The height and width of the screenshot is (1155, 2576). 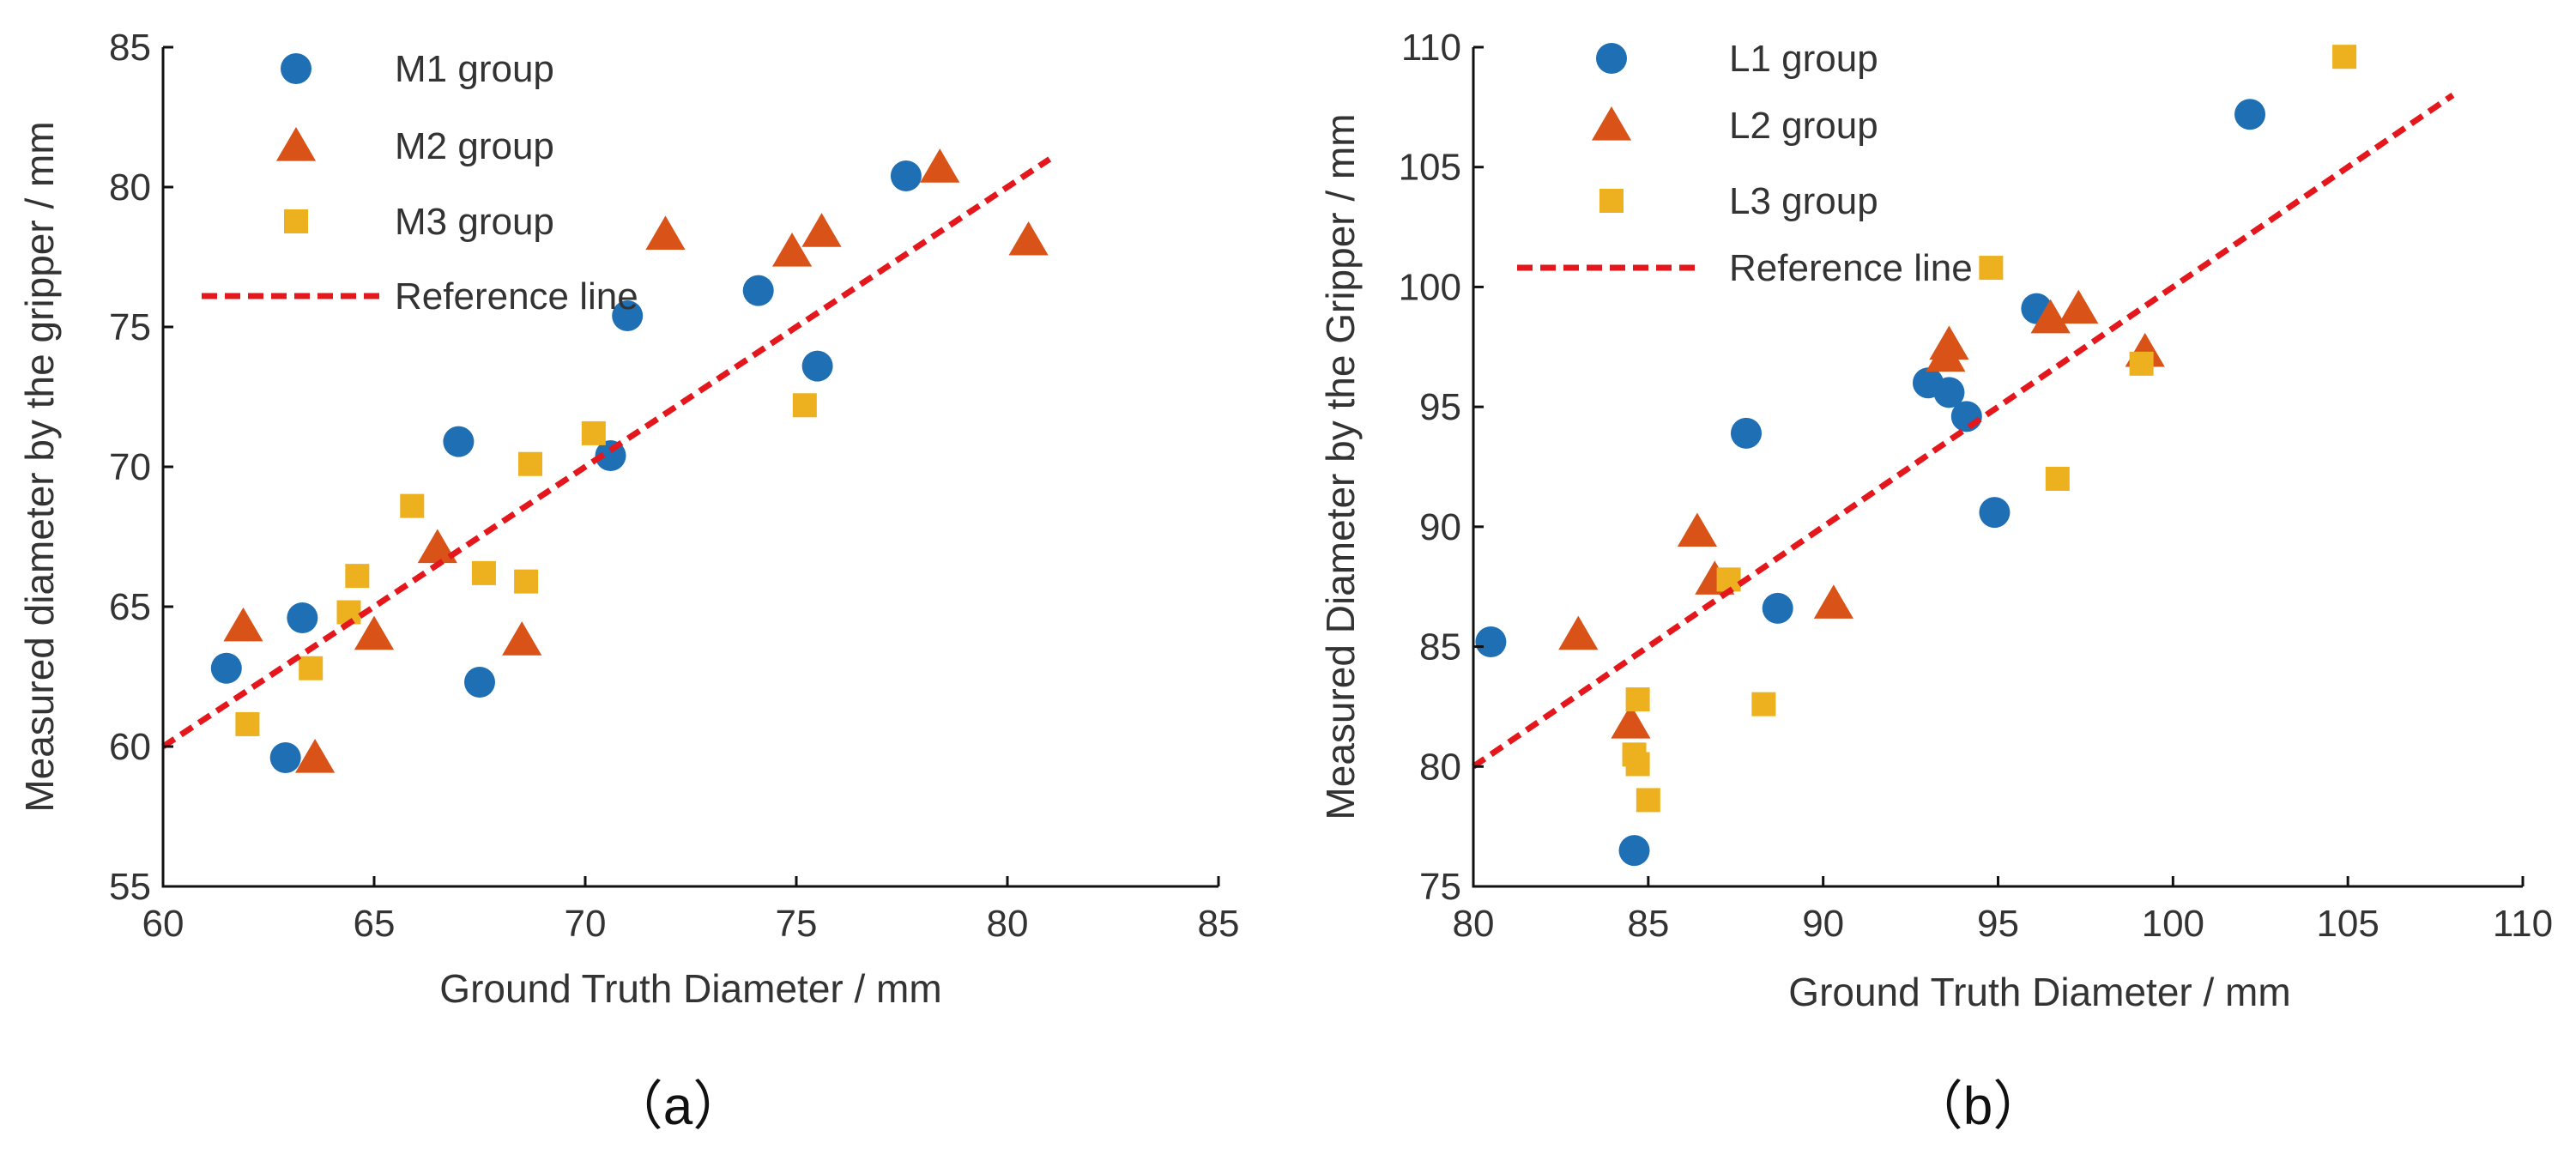 I want to click on panel-label-b: （b）, so click(x=1978, y=1106).